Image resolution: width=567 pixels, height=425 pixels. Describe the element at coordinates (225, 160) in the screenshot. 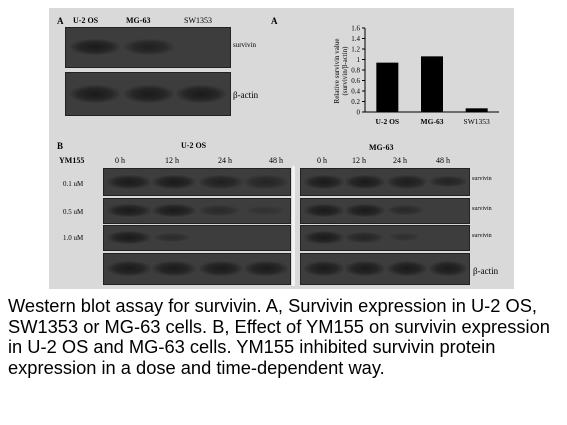

I see `time-u-24: 24 h` at that location.